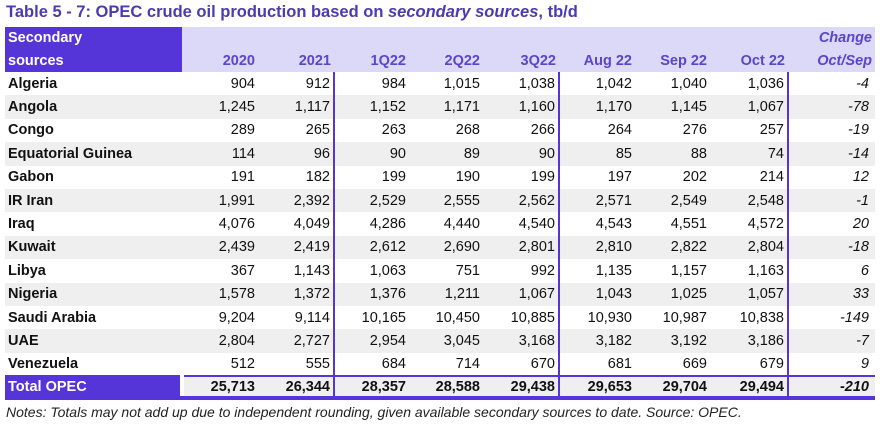  I want to click on value-cell: 74, so click(749, 154).